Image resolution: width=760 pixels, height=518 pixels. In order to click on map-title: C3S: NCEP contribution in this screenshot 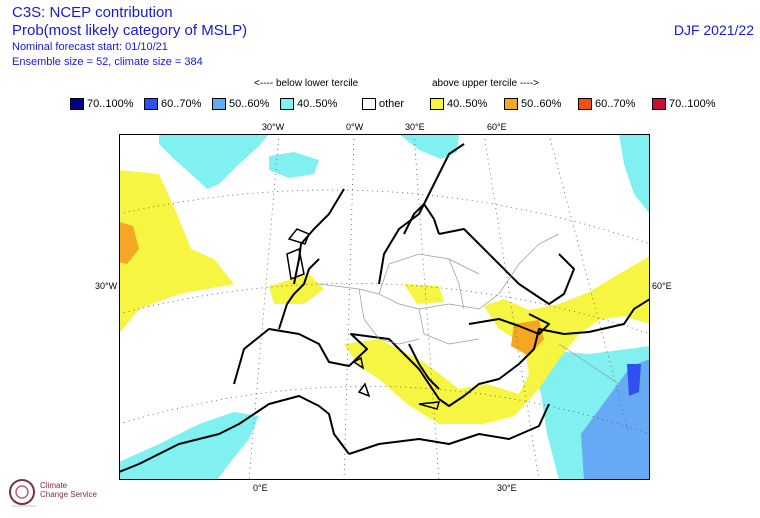, I will do `click(92, 12)`.